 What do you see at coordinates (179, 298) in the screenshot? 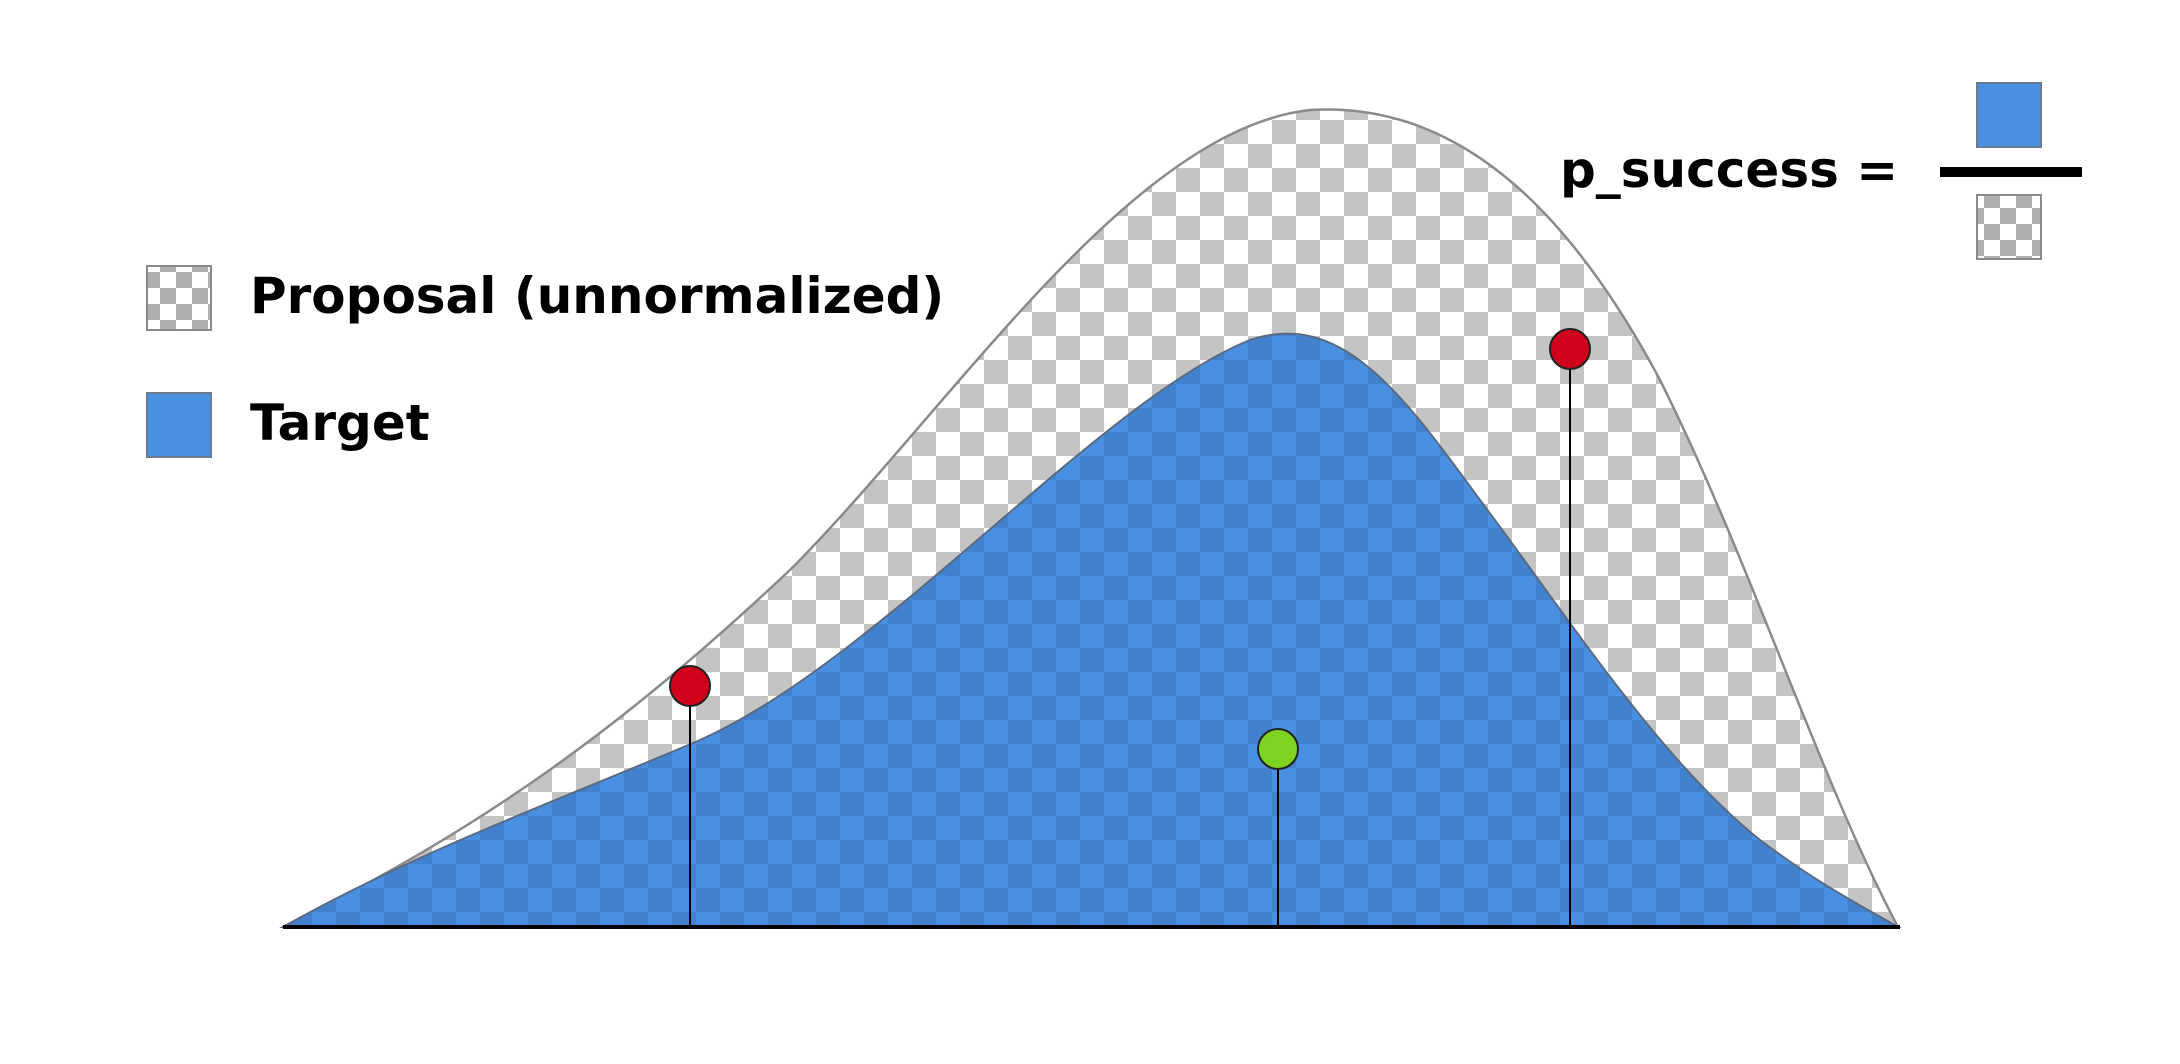
I see `proposal-swatch` at bounding box center [179, 298].